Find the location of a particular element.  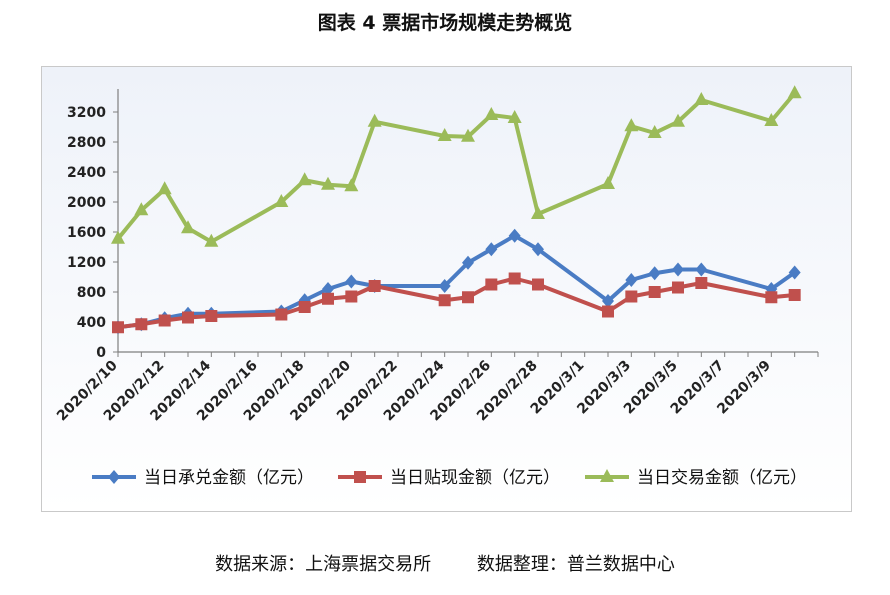

y-tick-label: 1200 is located at coordinates (86, 263).